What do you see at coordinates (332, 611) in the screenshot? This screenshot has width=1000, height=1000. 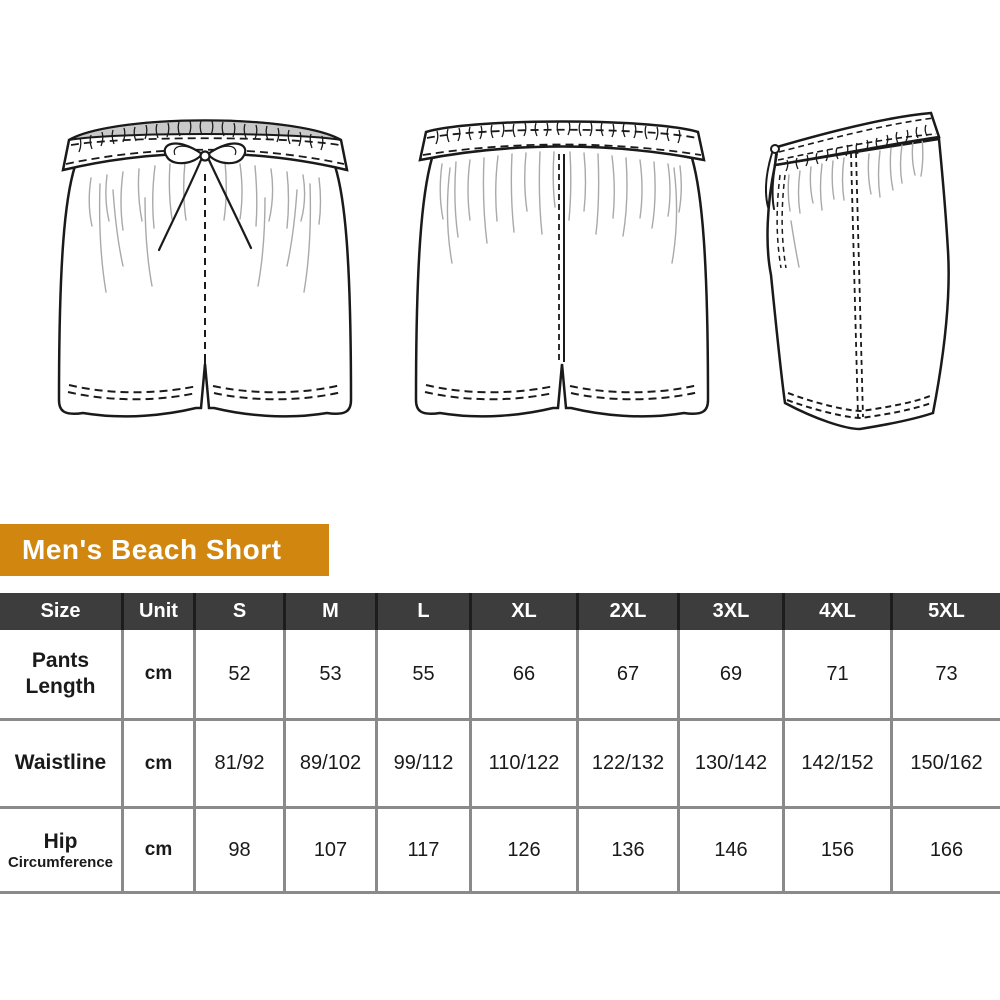 I see `column-header-m: M` at bounding box center [332, 611].